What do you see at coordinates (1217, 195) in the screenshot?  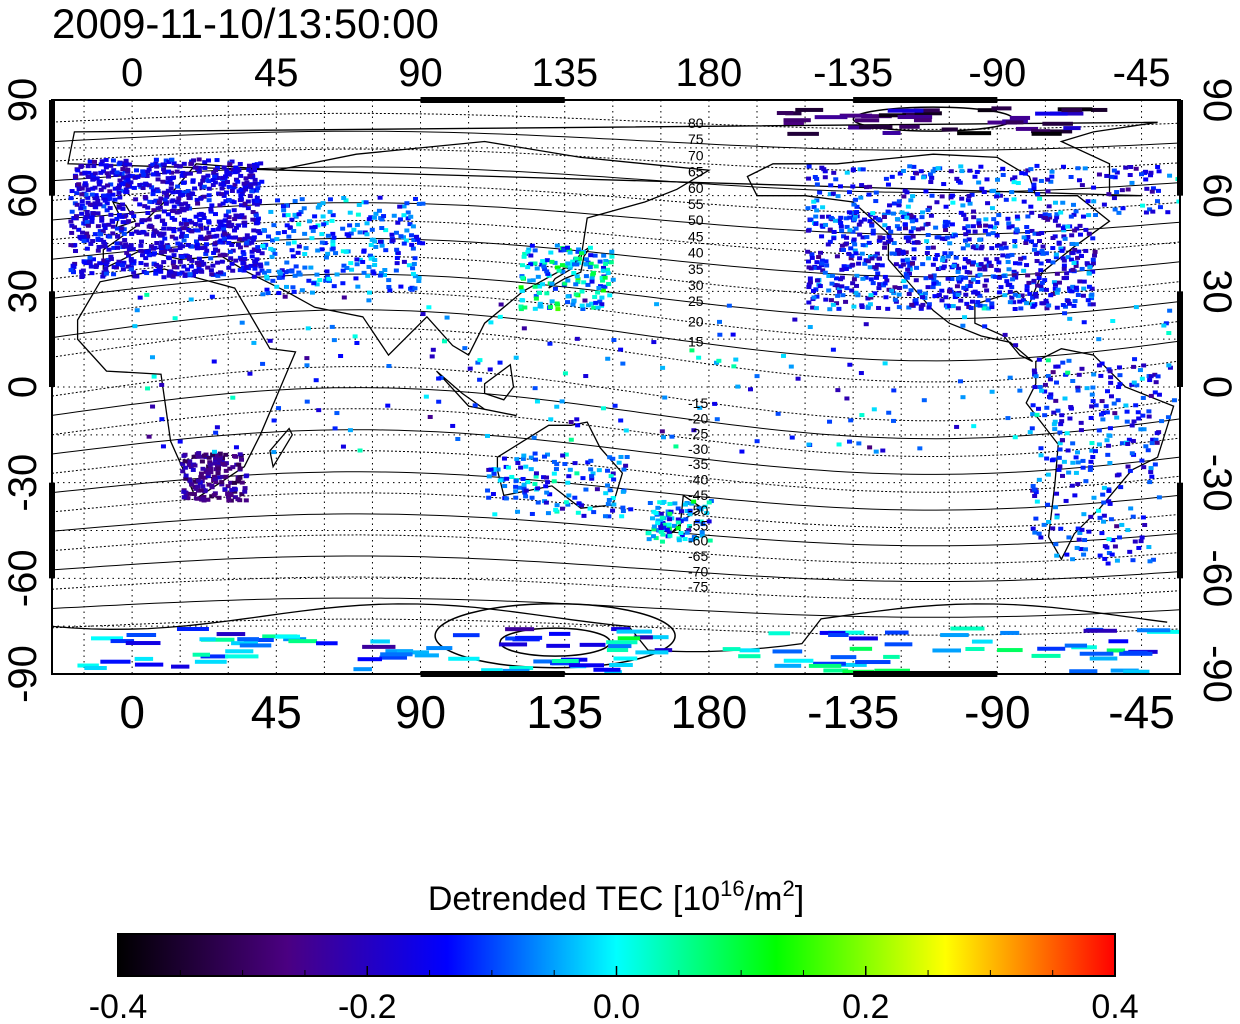 I see `y-tick-right-label: 60` at bounding box center [1217, 195].